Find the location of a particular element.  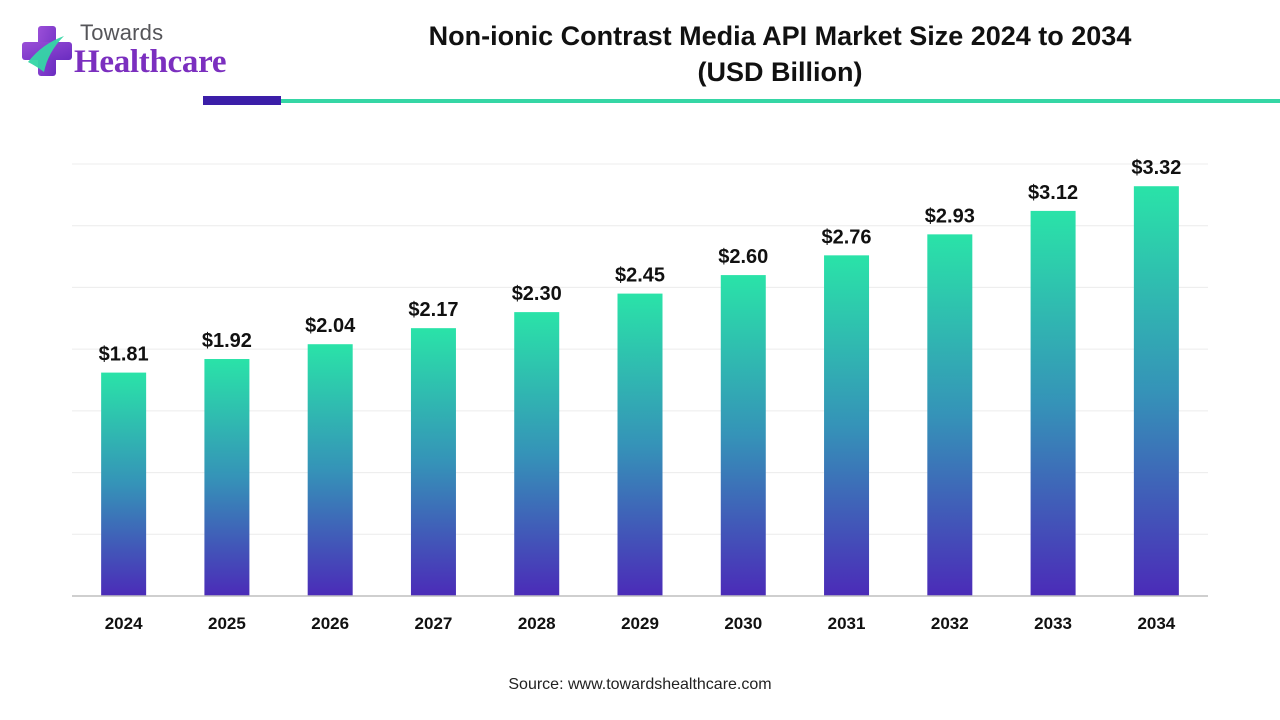

x-tick-label-2031: 2031 is located at coordinates (847, 623).